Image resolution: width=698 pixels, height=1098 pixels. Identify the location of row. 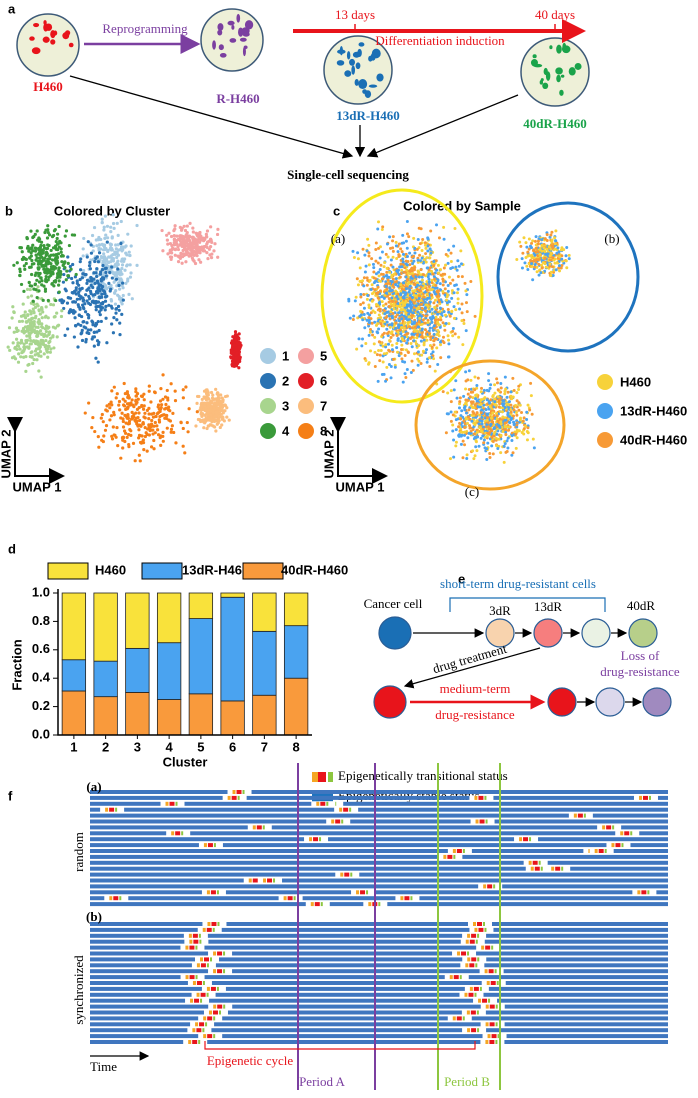
(379, 892).